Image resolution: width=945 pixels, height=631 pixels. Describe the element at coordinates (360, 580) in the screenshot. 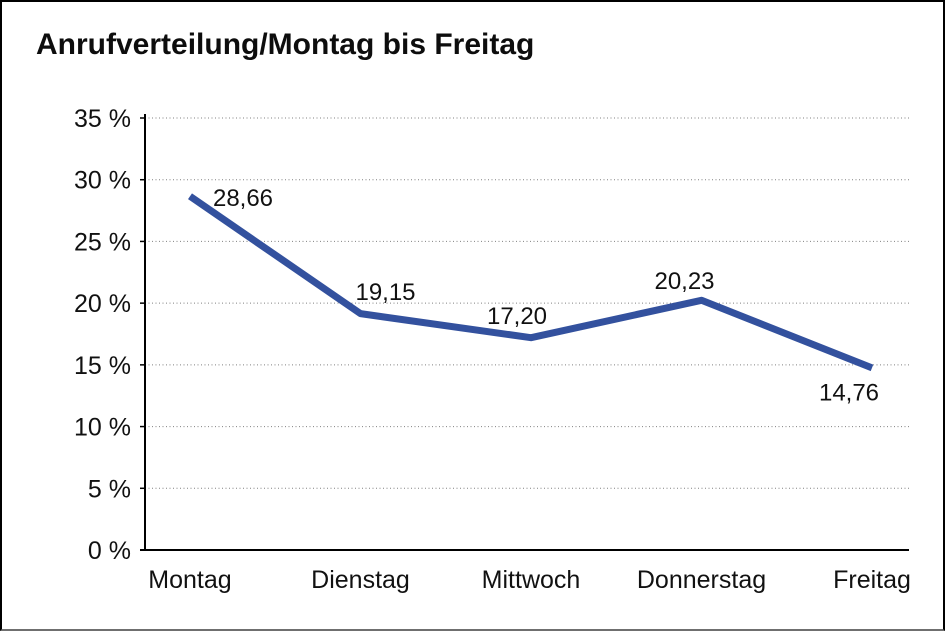

I see `x-category-label: Dienstag` at that location.